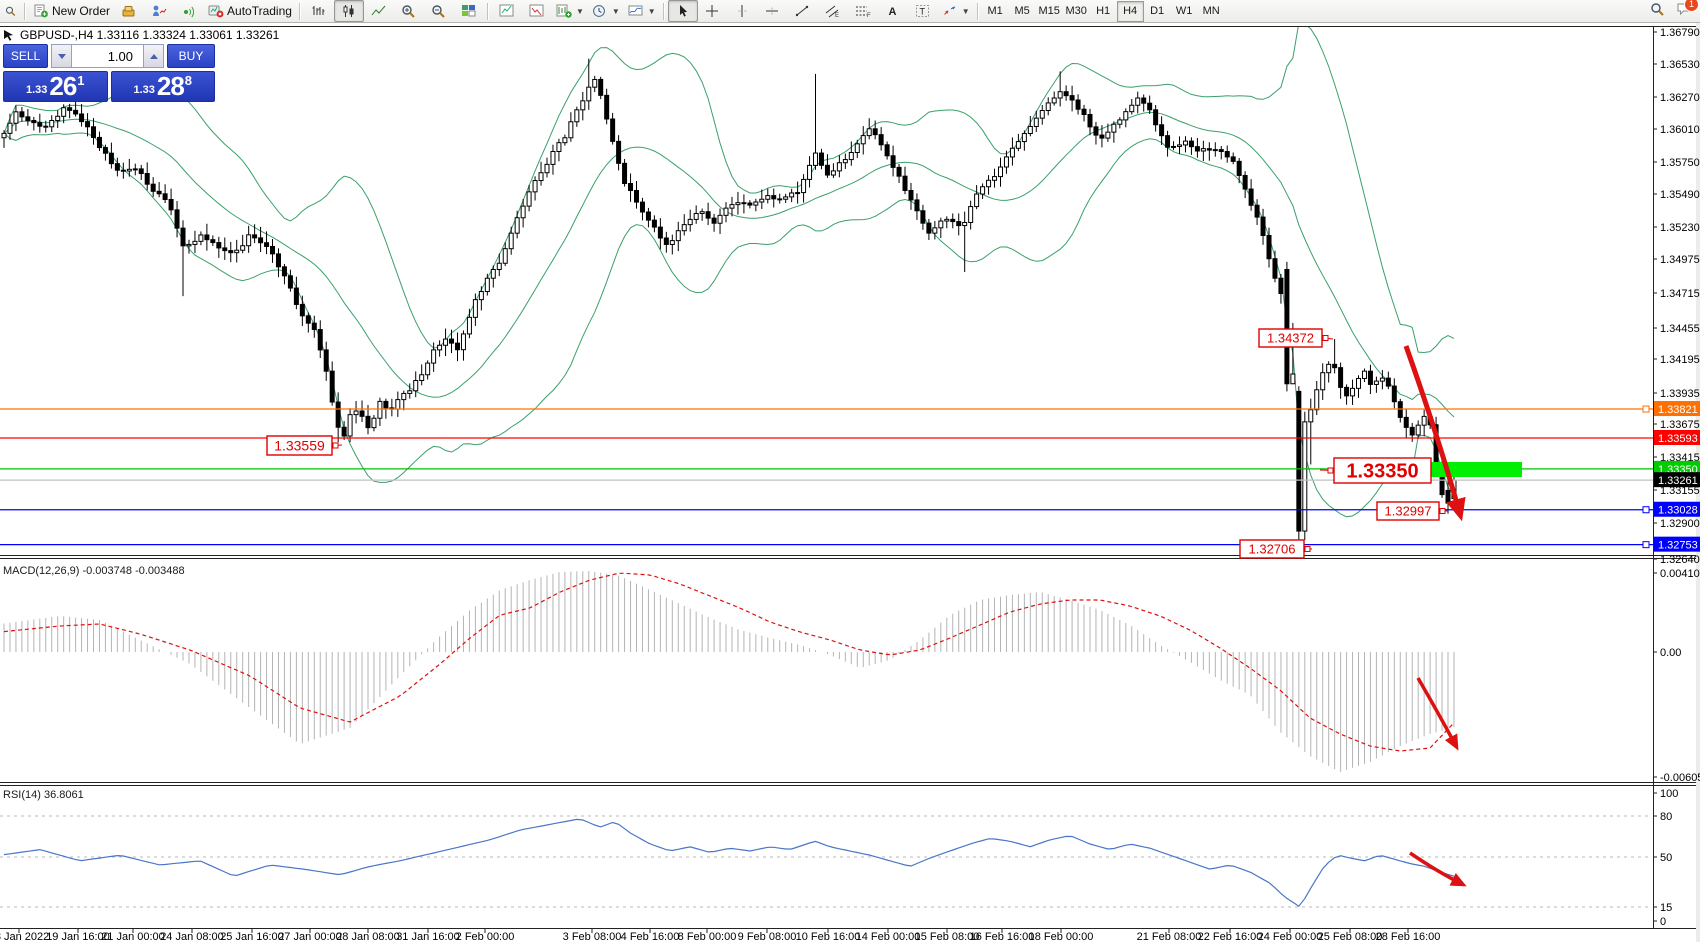 Image resolution: width=1700 pixels, height=942 pixels. Describe the element at coordinates (635, 10) in the screenshot. I see `profile-icon` at that location.